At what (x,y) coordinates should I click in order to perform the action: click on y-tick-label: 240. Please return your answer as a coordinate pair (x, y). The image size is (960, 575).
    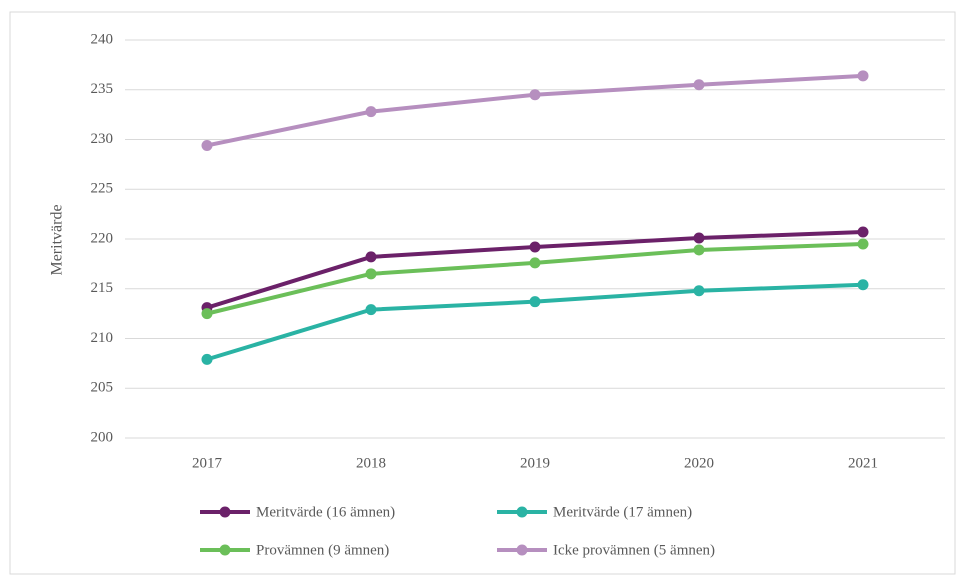
    Looking at the image, I should click on (102, 39).